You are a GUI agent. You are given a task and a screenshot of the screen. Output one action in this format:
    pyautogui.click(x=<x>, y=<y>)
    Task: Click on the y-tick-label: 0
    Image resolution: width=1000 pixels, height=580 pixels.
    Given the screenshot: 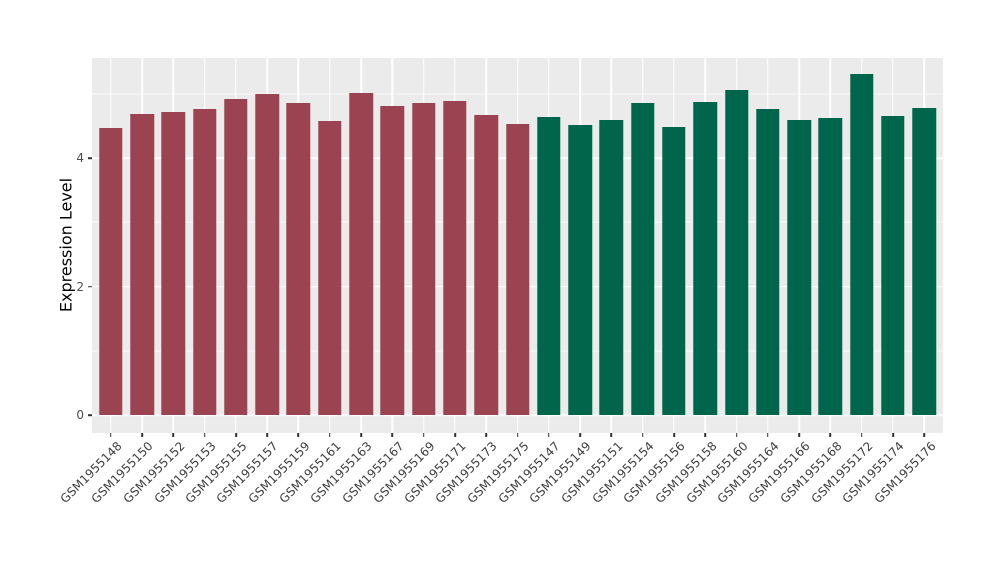 What is the action you would take?
    pyautogui.click(x=80, y=415)
    